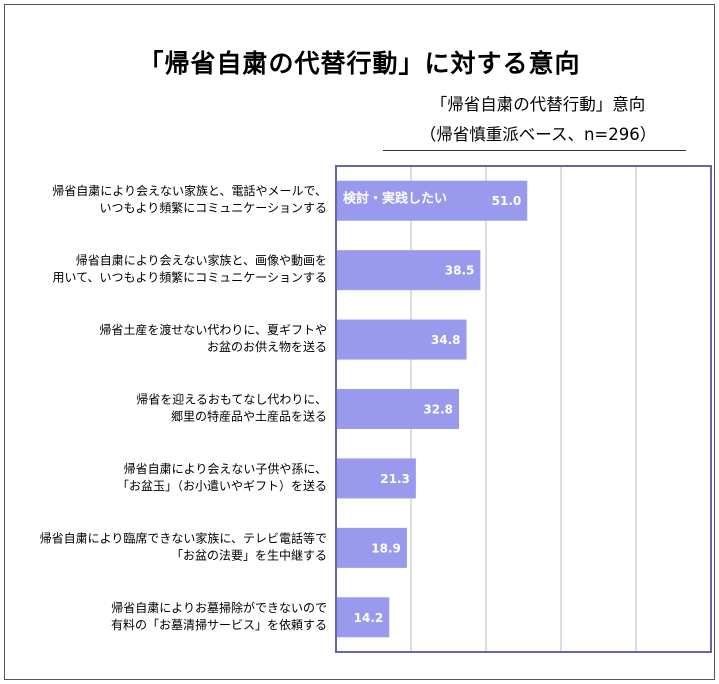  I want to click on category-label: 帰省土産を渡せない代わりに、夏ギフトや, so click(213, 329).